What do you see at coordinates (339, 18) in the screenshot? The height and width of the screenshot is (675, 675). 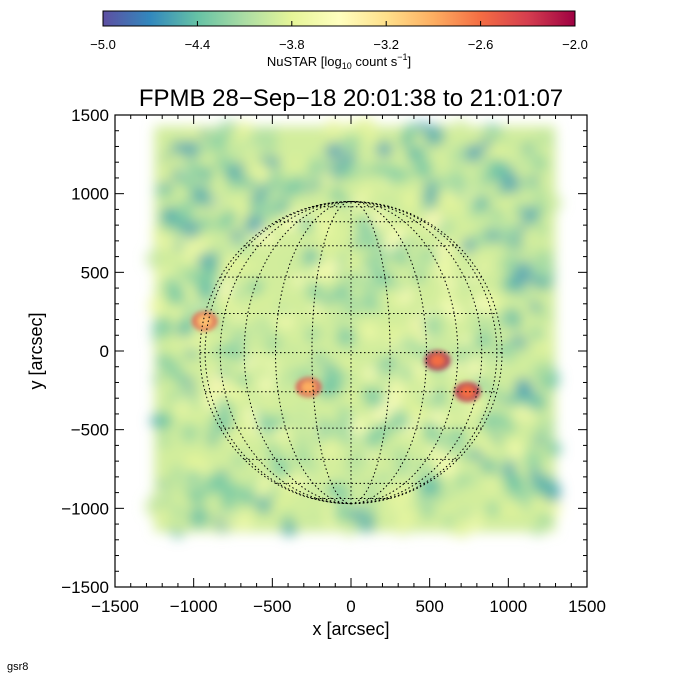 I see `colorbar-gradient` at bounding box center [339, 18].